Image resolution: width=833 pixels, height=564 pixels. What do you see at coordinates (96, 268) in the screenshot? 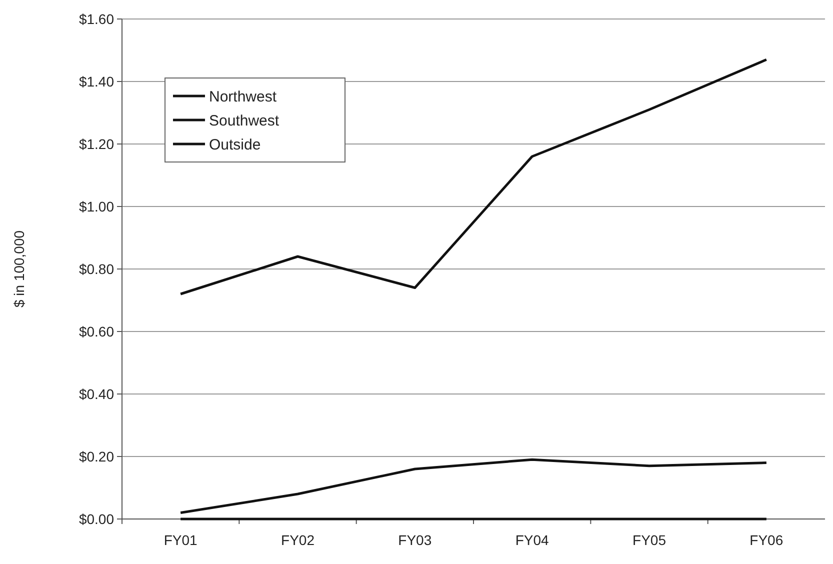
I see `y-tick-label: $0.80` at bounding box center [96, 268].